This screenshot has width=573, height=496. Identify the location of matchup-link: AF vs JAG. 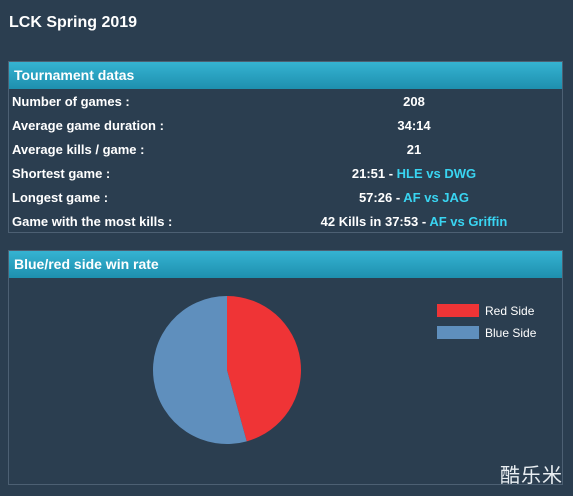
(436, 197).